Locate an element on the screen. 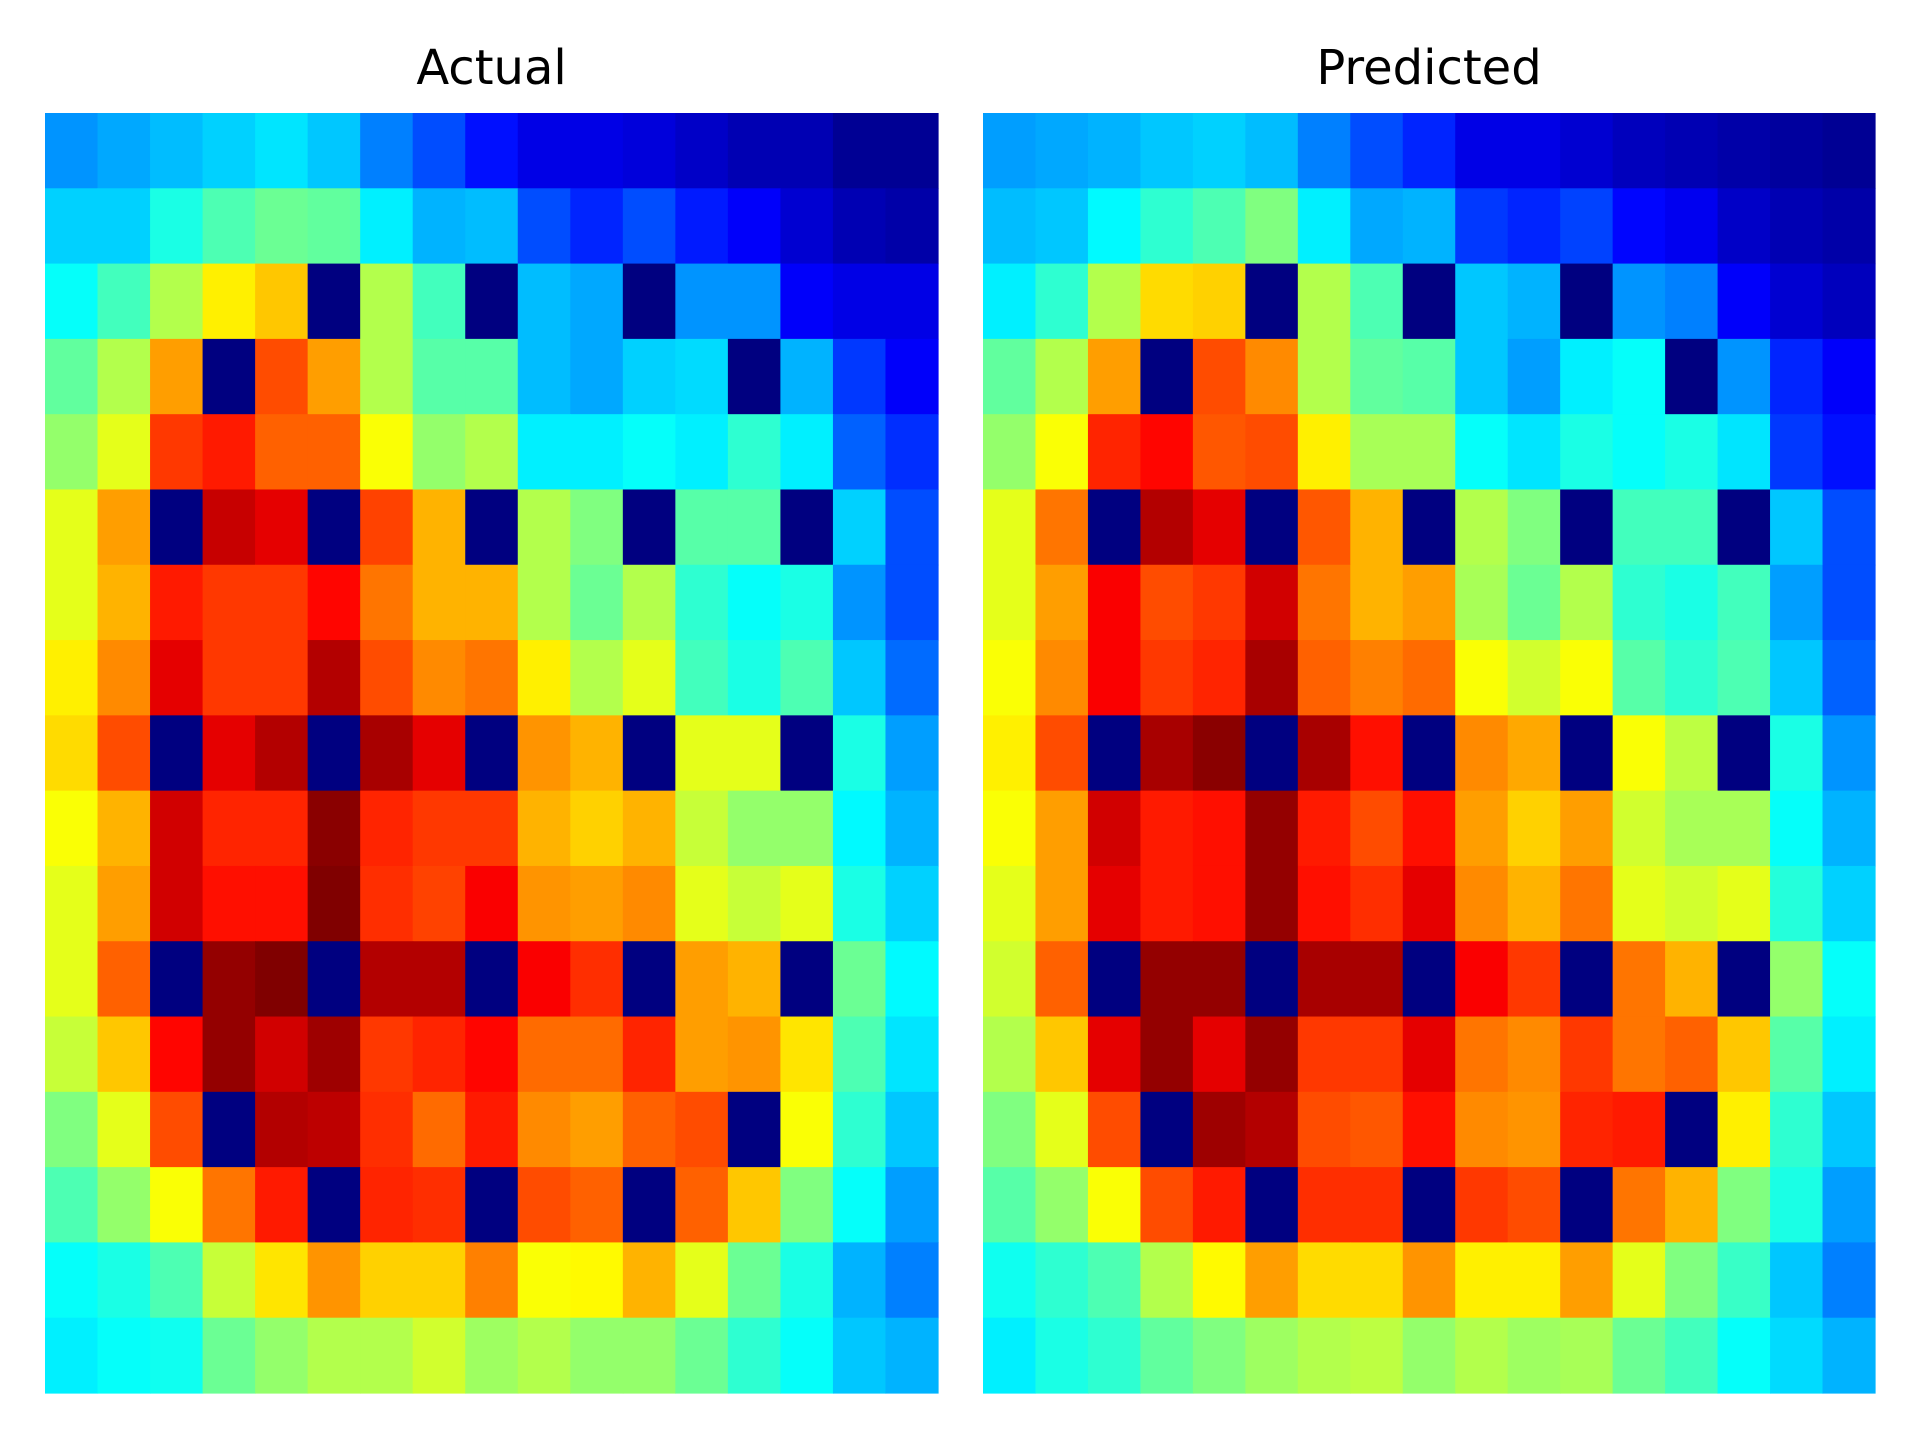  panel-title: Actual is located at coordinates (491, 68).